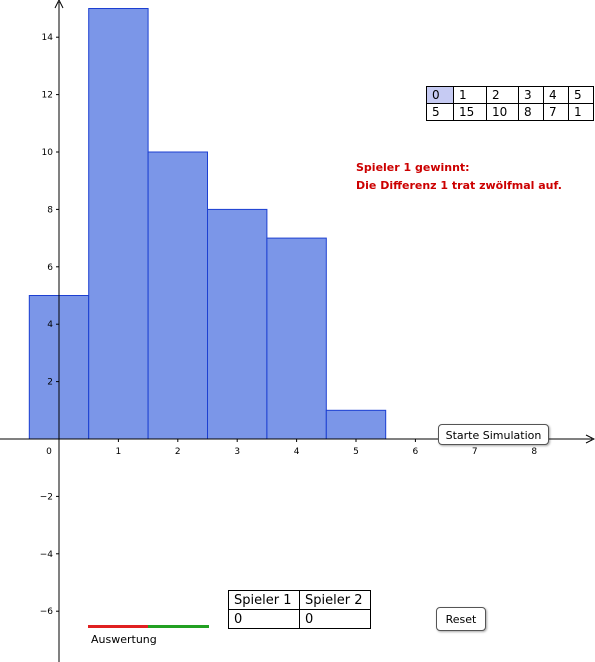 Image resolution: width=595 pixels, height=662 pixels. I want to click on x-axis-arrow, so click(590, 439).